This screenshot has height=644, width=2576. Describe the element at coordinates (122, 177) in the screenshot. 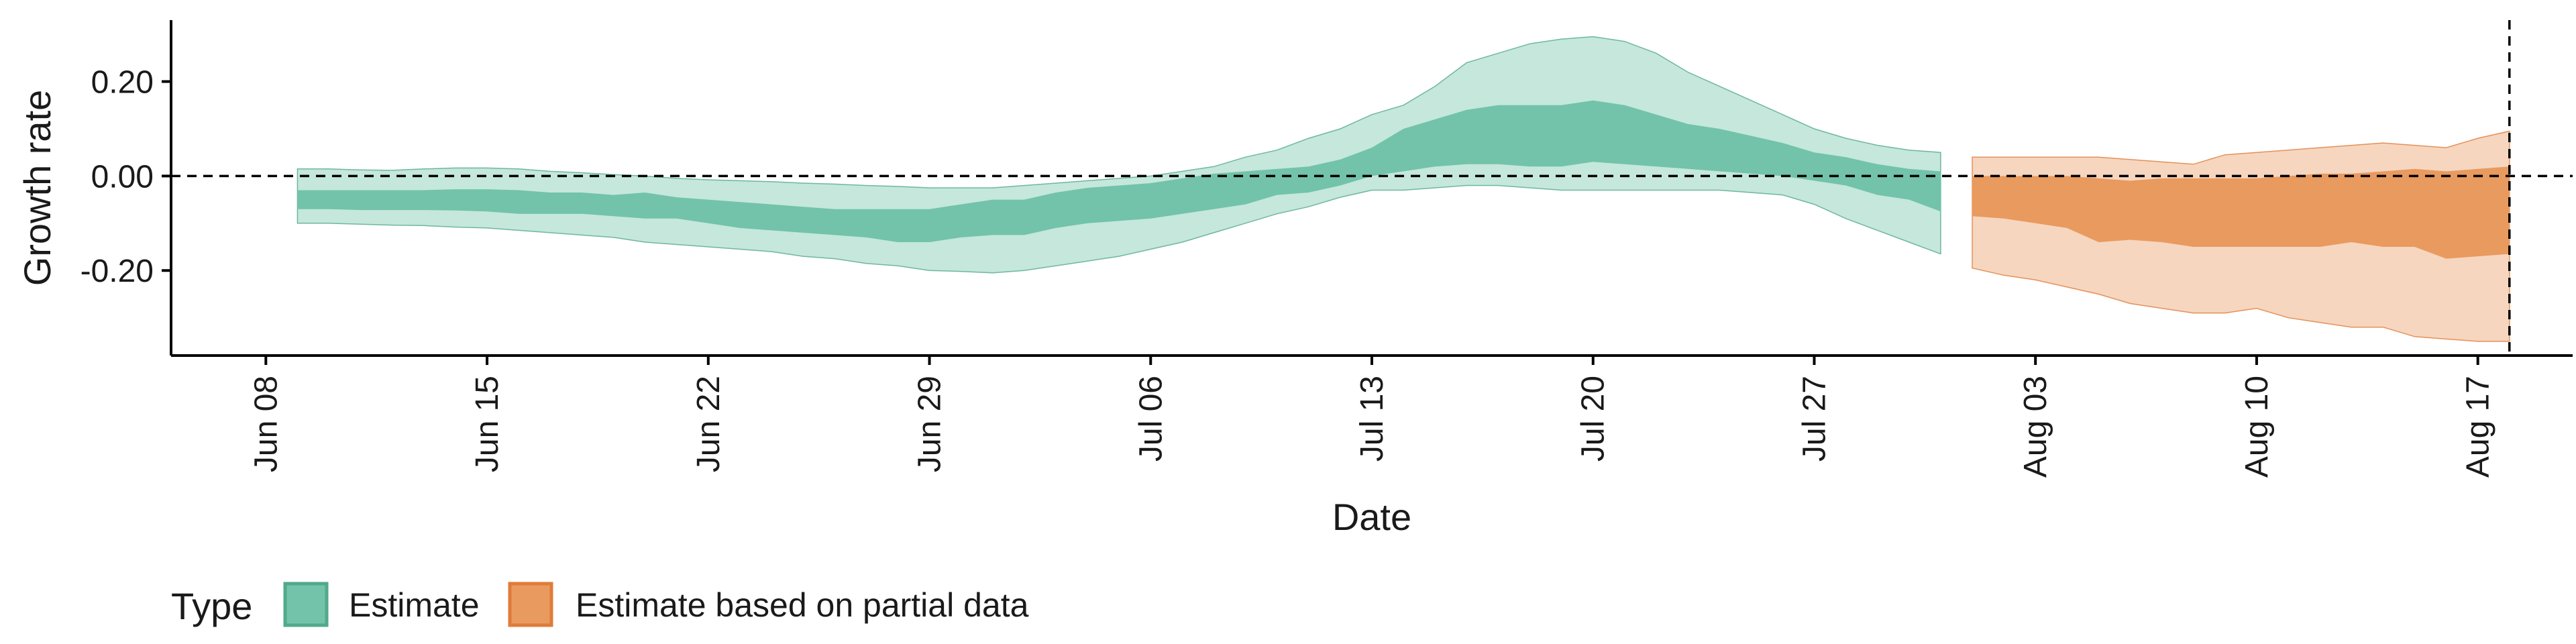

I see `y-tick-label: 0.00` at that location.